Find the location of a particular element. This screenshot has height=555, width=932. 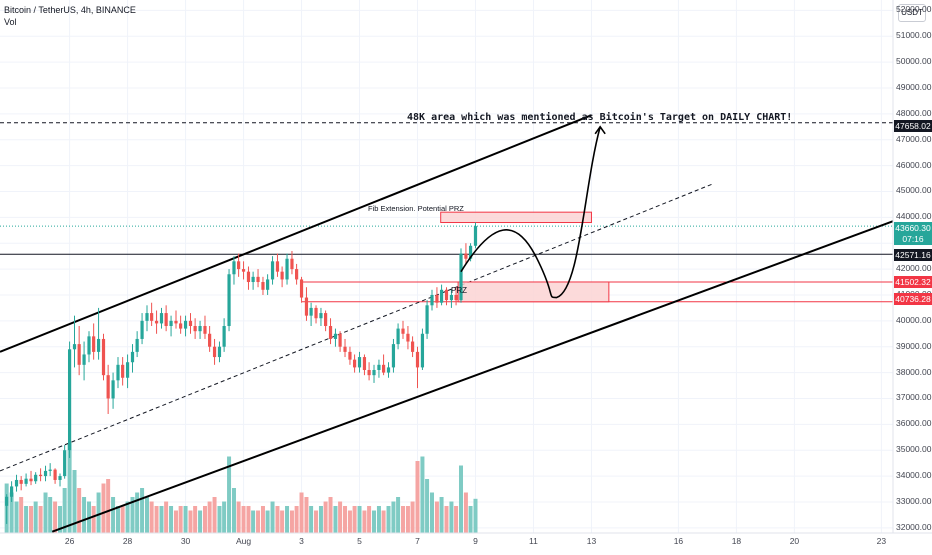

price-tick: 34000.00 is located at coordinates (914, 475).